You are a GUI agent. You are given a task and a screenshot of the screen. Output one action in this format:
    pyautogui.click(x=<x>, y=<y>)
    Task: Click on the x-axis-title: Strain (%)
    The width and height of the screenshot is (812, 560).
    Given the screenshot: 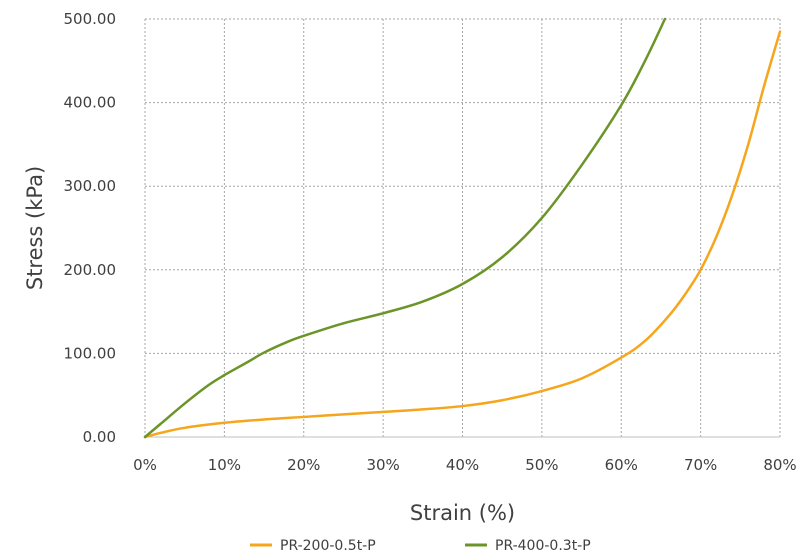 What is the action you would take?
    pyautogui.click(x=462, y=513)
    